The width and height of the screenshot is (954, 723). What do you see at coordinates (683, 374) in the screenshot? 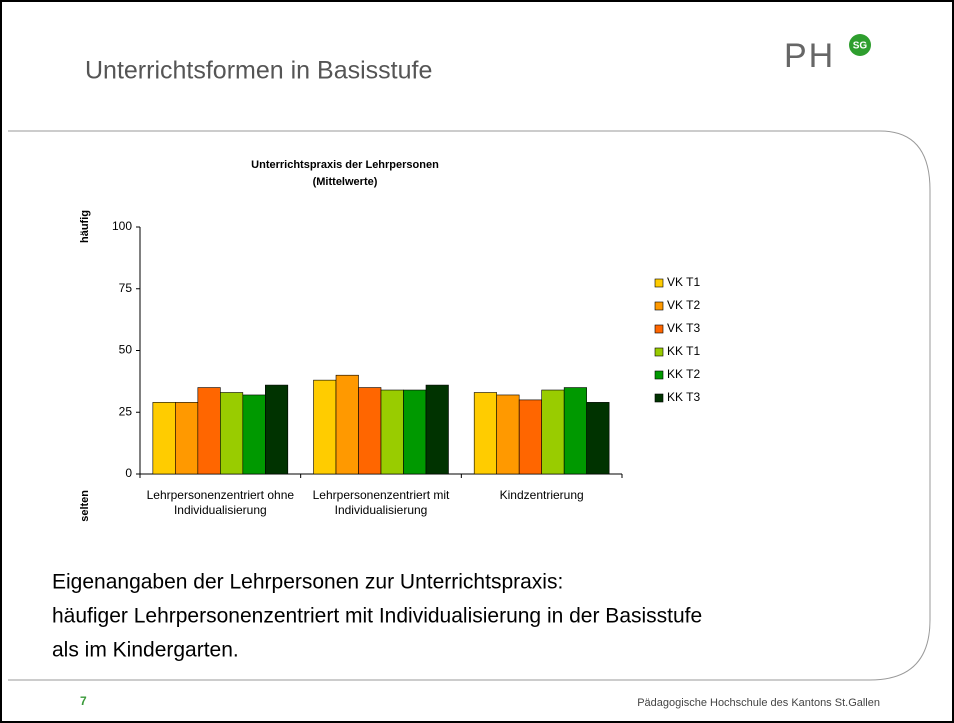
I see `legend-label: KK T2` at bounding box center [683, 374].